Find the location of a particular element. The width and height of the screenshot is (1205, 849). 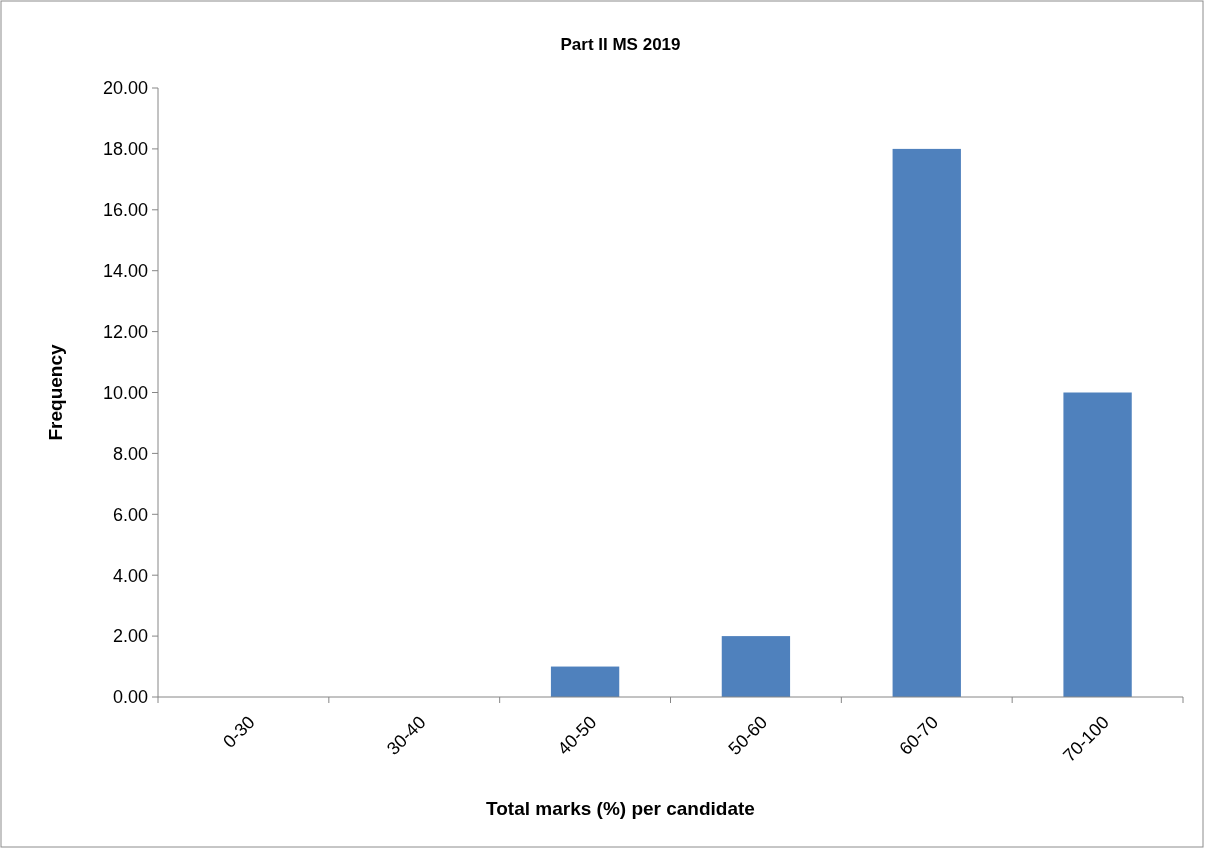

y-tick-label: 14.00 is located at coordinates (125, 271).